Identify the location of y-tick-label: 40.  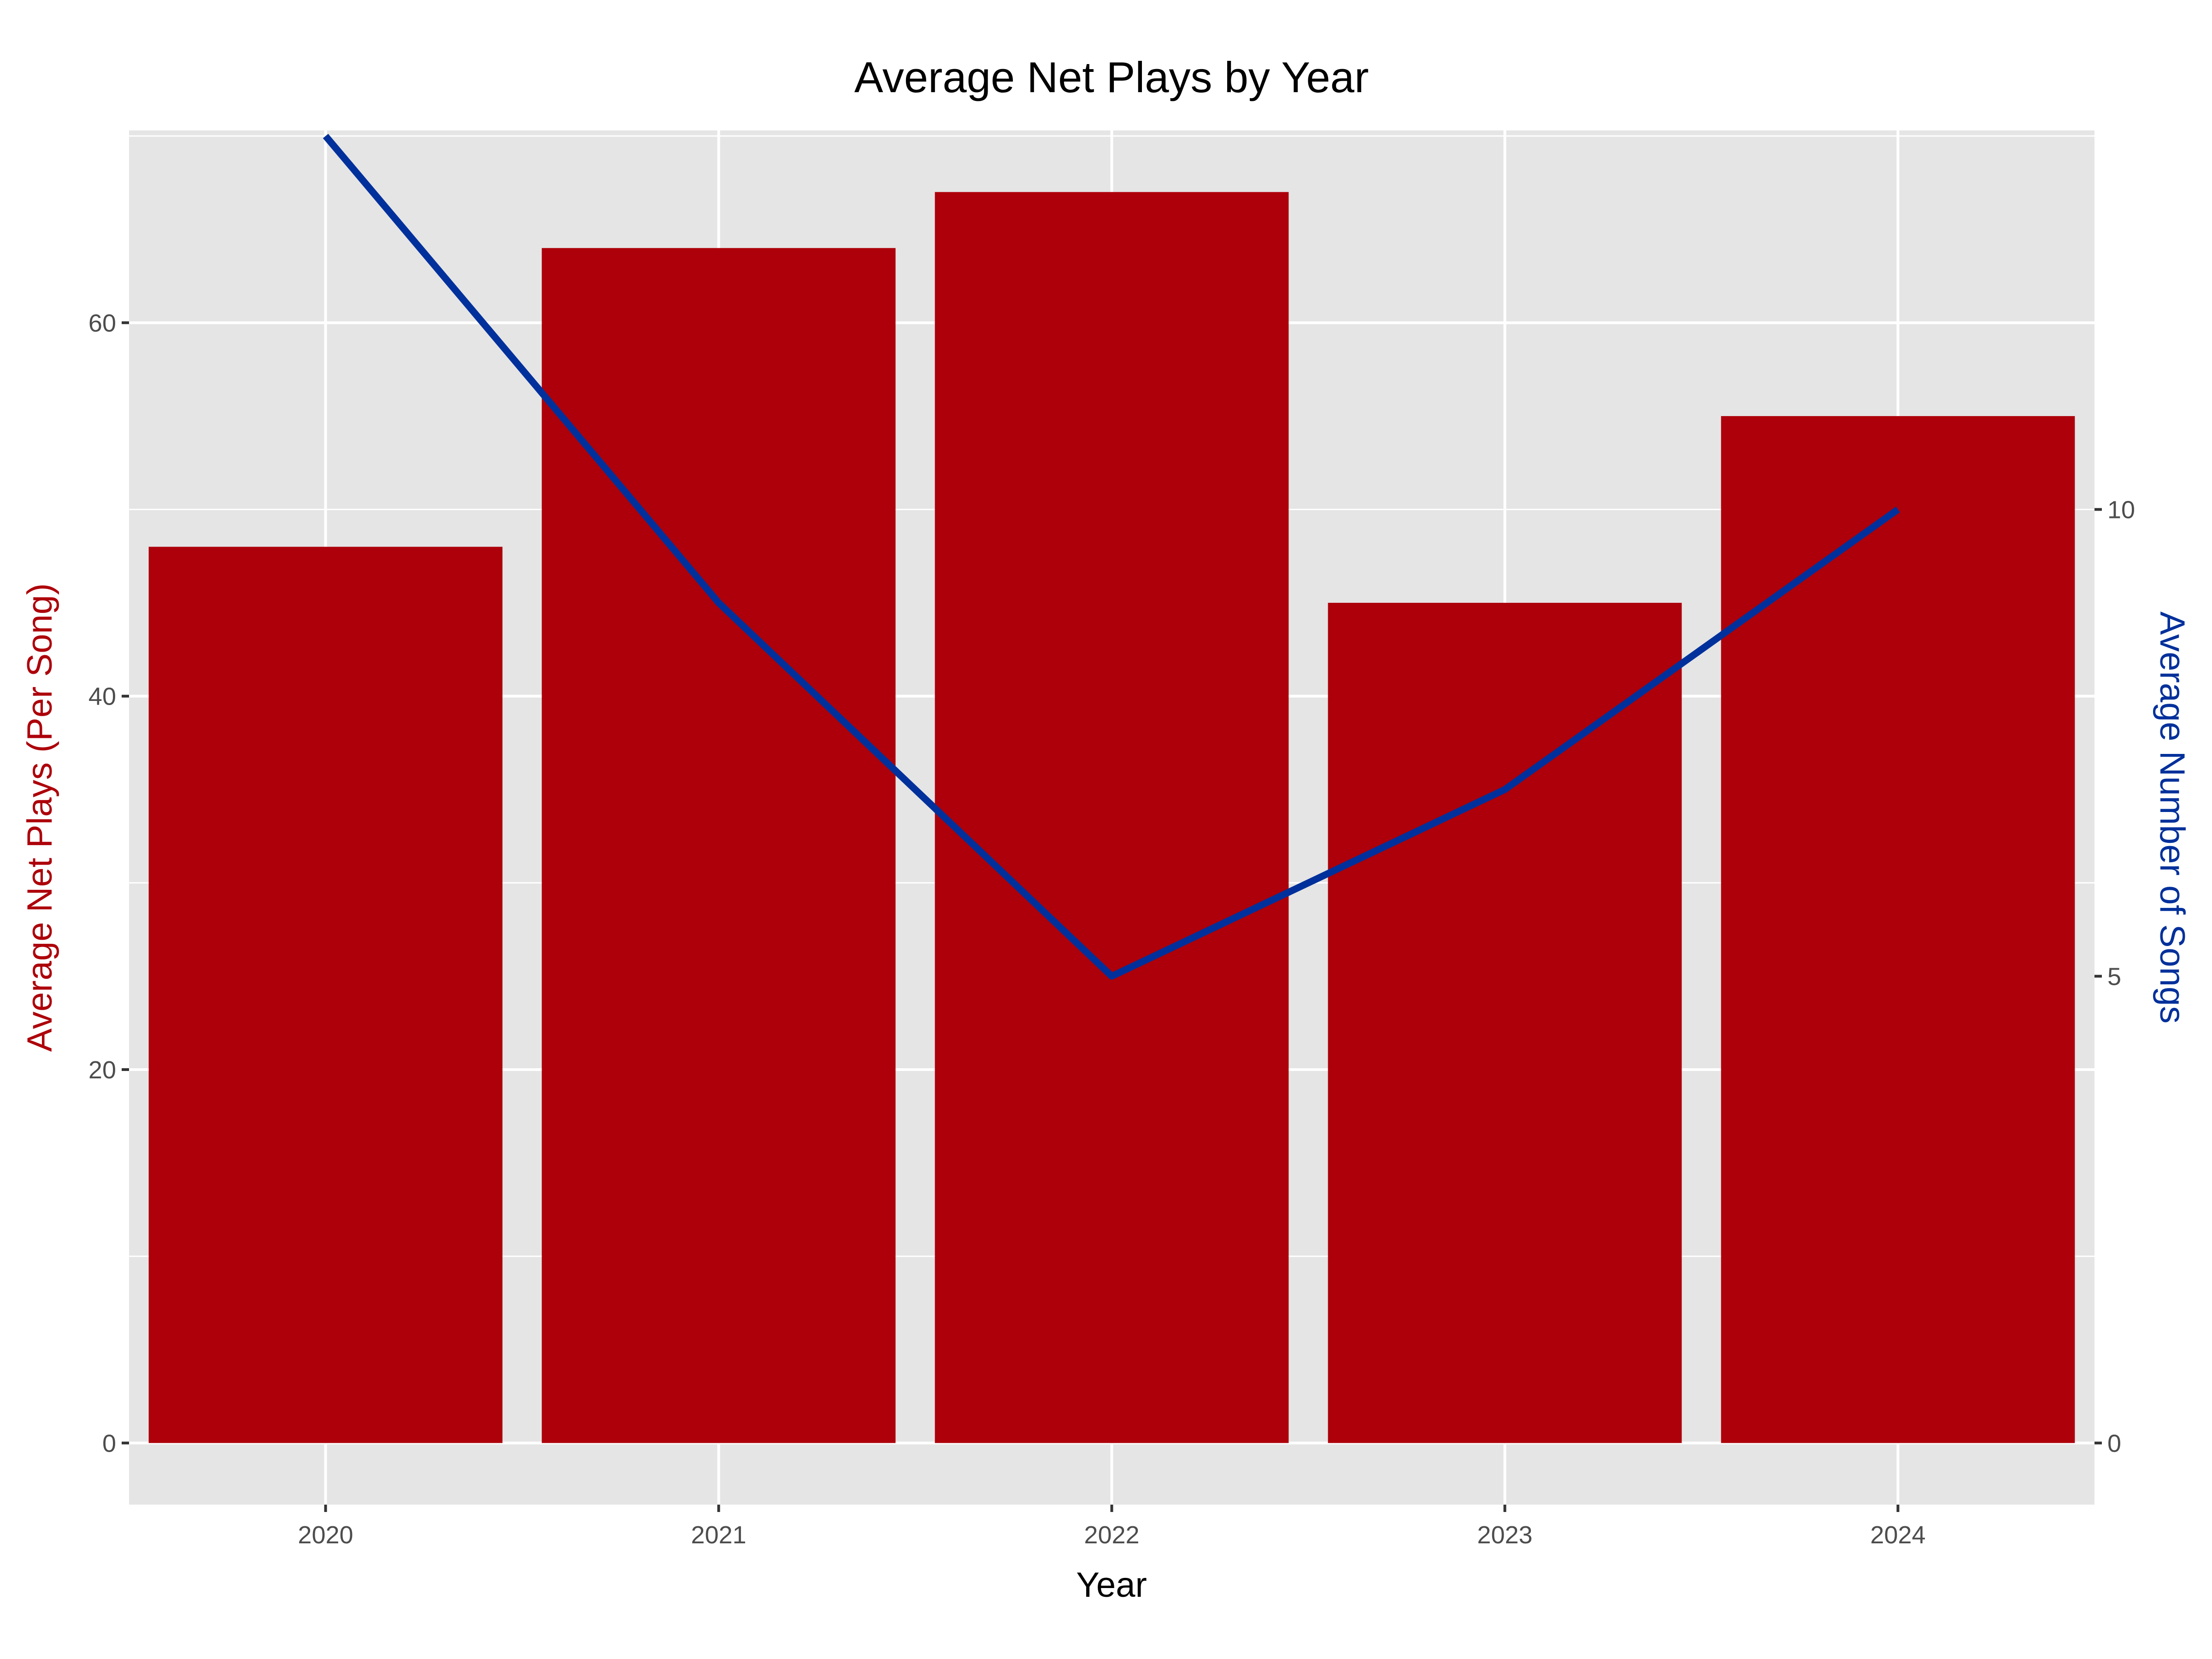
(102, 697).